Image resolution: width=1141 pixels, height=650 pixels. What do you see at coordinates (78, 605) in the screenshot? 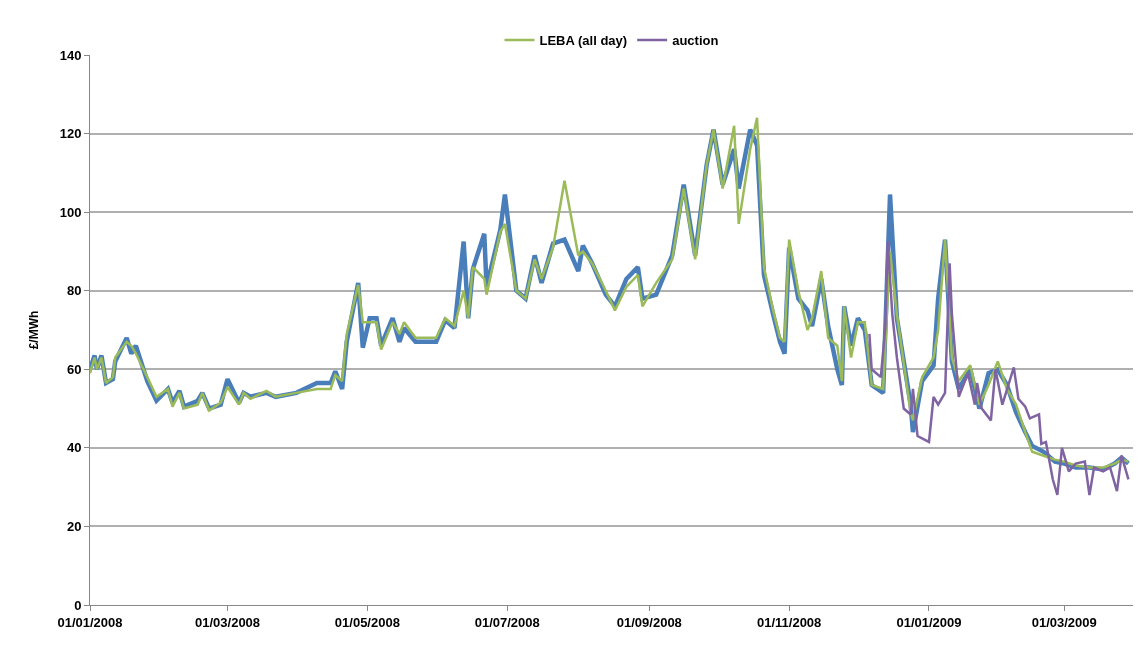
I see `y-tick-label: 0` at bounding box center [78, 605].